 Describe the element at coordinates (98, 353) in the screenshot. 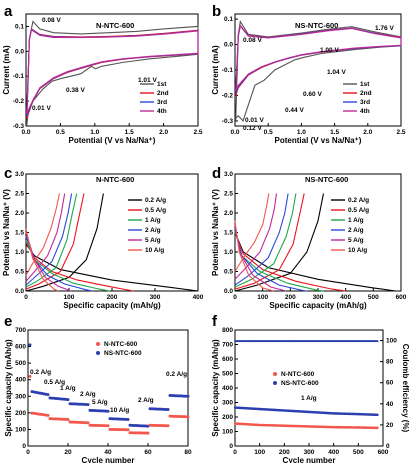

I see `legend-marker` at that location.